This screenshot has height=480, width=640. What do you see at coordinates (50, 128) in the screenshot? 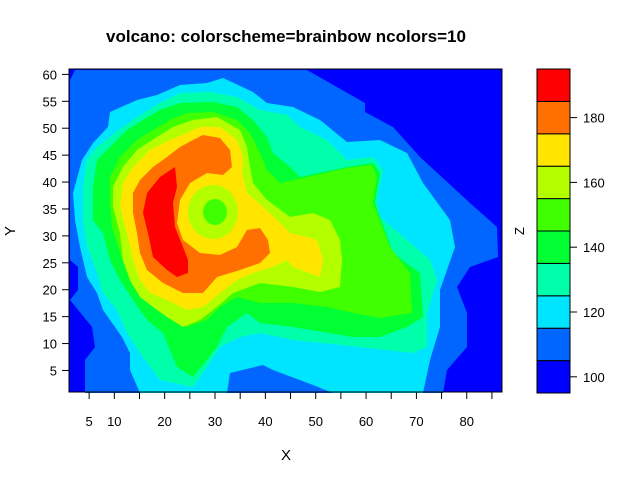
I see `y-tick-label: 50` at bounding box center [50, 128].